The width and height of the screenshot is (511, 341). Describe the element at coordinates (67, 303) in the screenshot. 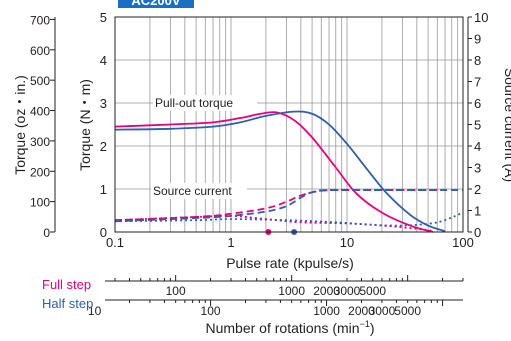

I see `half-step-label: Half step` at that location.